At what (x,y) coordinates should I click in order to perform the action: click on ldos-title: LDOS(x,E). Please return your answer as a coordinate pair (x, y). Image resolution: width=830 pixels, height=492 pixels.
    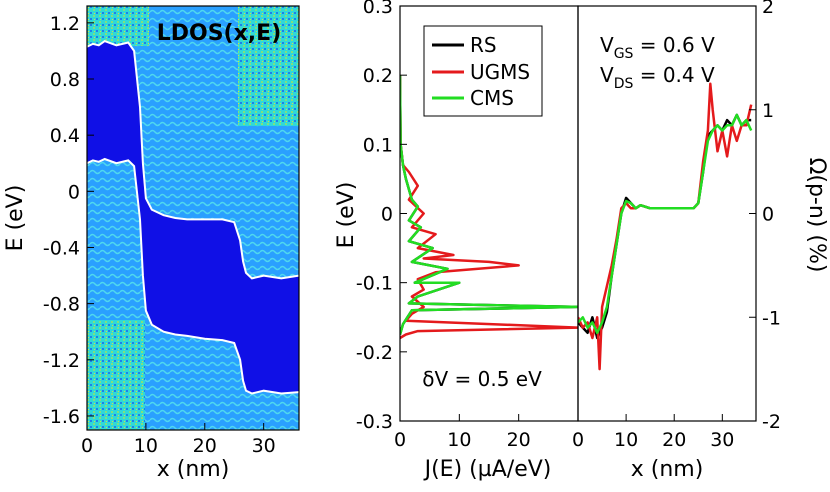
    Looking at the image, I should click on (219, 33).